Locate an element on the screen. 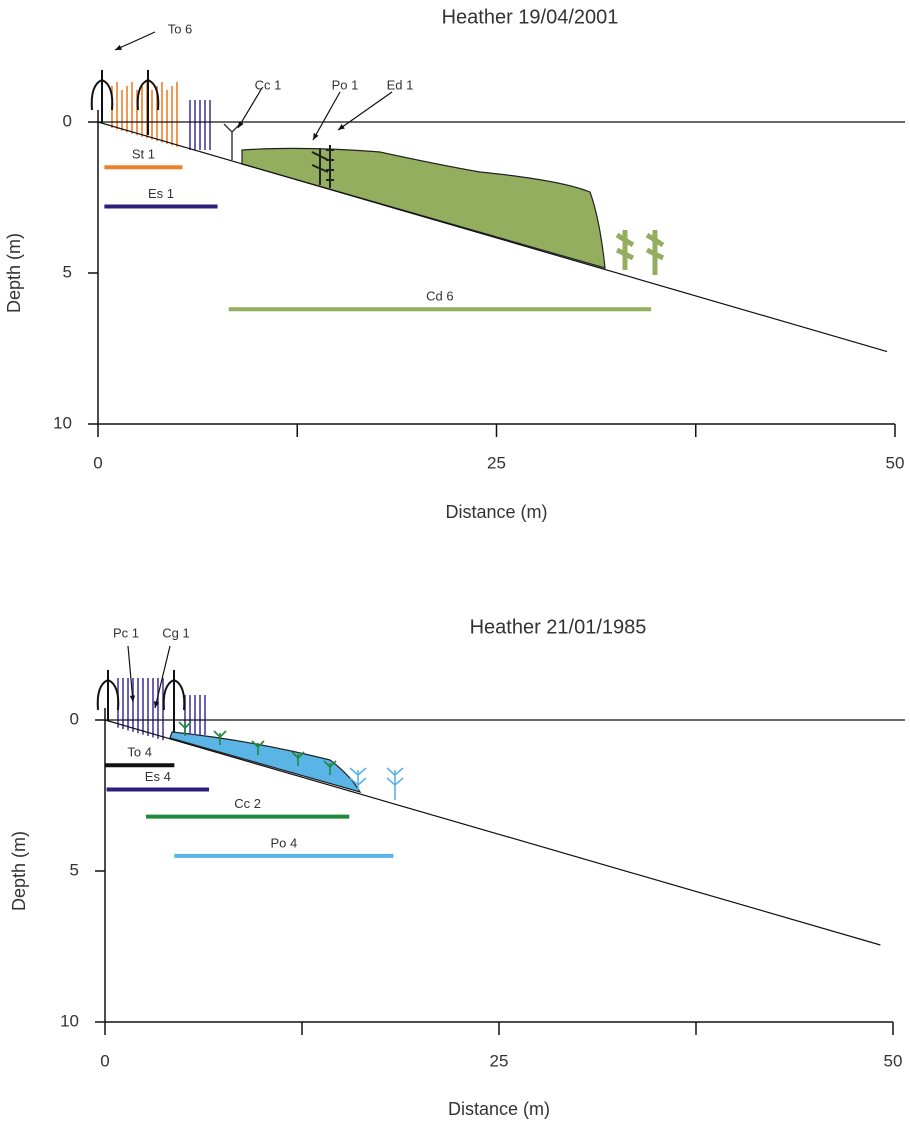 This screenshot has height=1124, width=910. annotation: Pc 1 is located at coordinates (126, 632).